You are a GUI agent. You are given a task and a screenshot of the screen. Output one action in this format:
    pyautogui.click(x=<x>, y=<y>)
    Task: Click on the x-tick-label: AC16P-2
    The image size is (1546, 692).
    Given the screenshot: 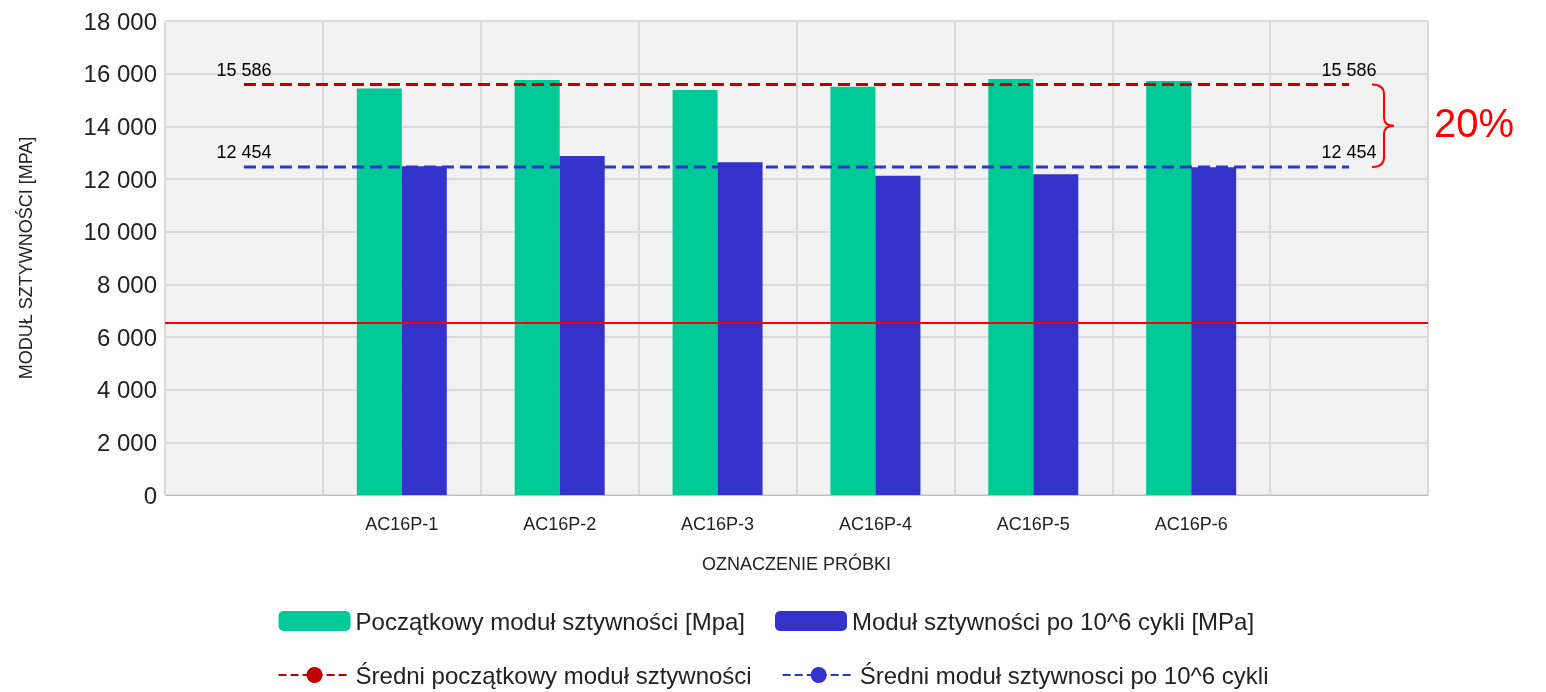 What is the action you would take?
    pyautogui.click(x=560, y=524)
    